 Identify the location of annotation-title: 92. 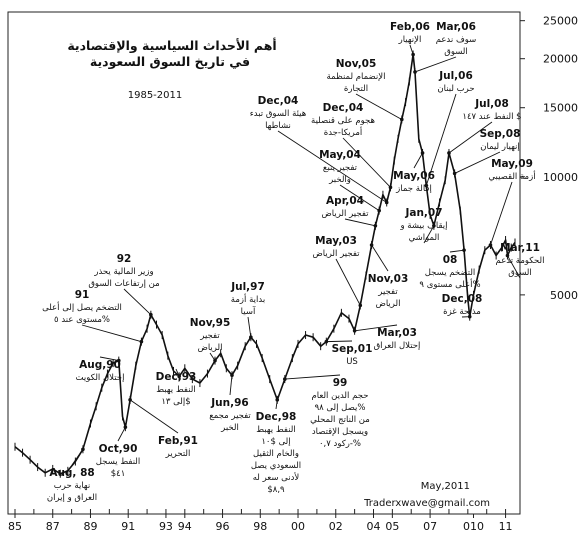
(124, 259).